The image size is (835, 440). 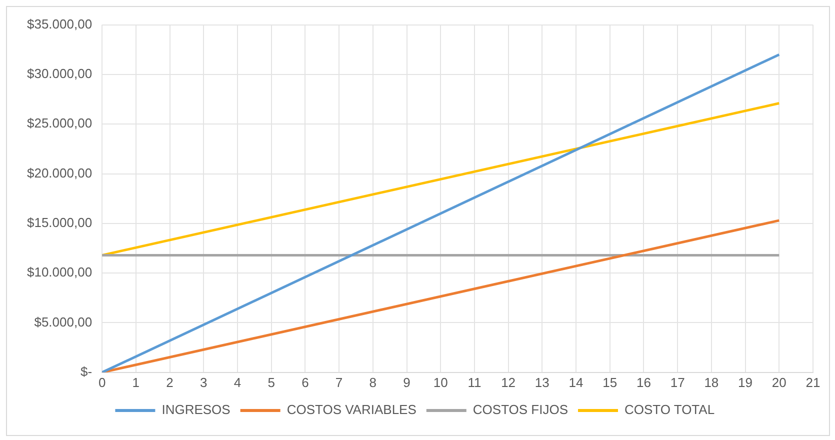 What do you see at coordinates (610, 382) in the screenshot?
I see `x-tick-label: 15` at bounding box center [610, 382].